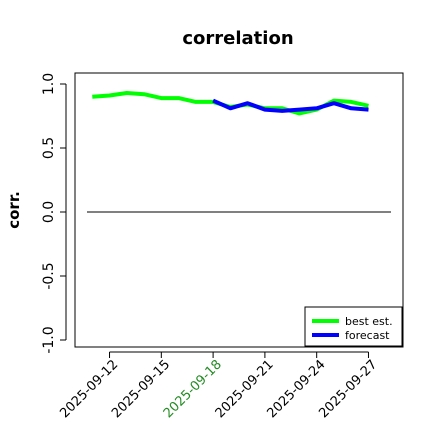  I want to click on chart-title: correlation, so click(237, 38).